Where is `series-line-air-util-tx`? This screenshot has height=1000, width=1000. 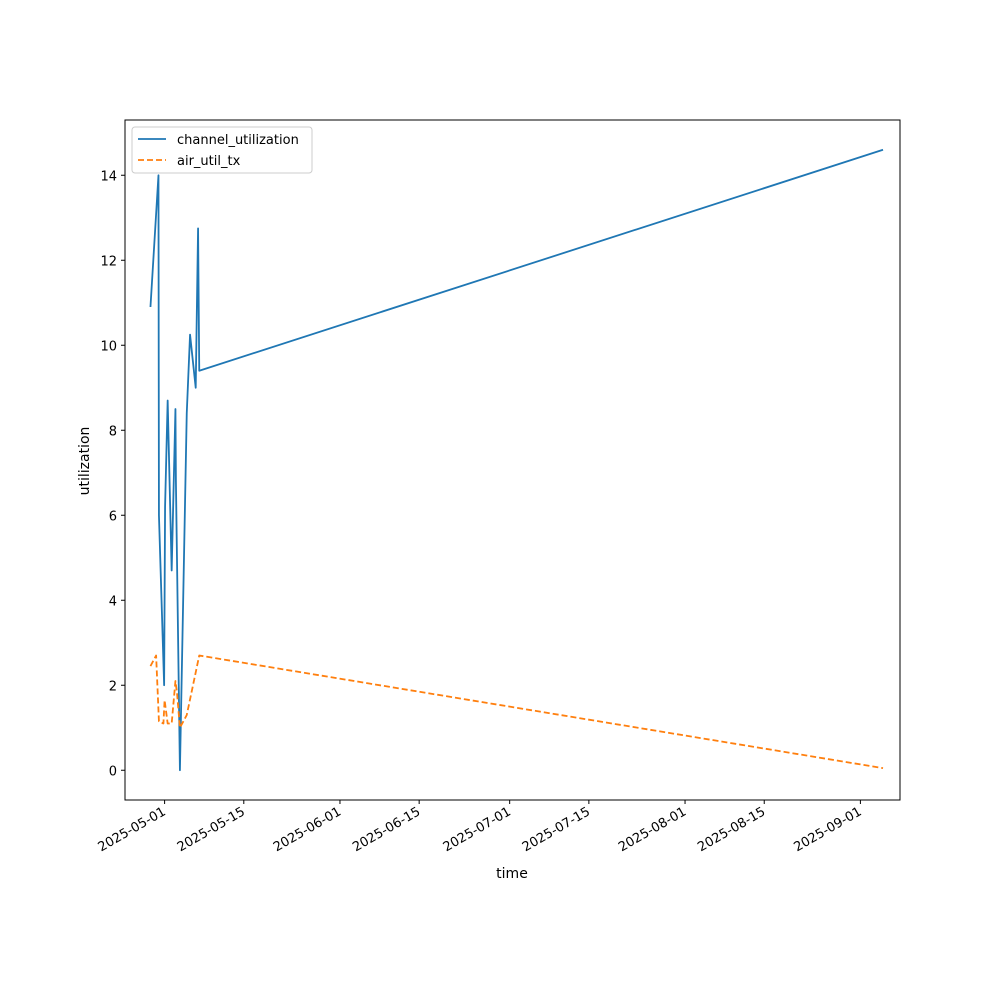 series-line-air-util-tx is located at coordinates (516, 712).